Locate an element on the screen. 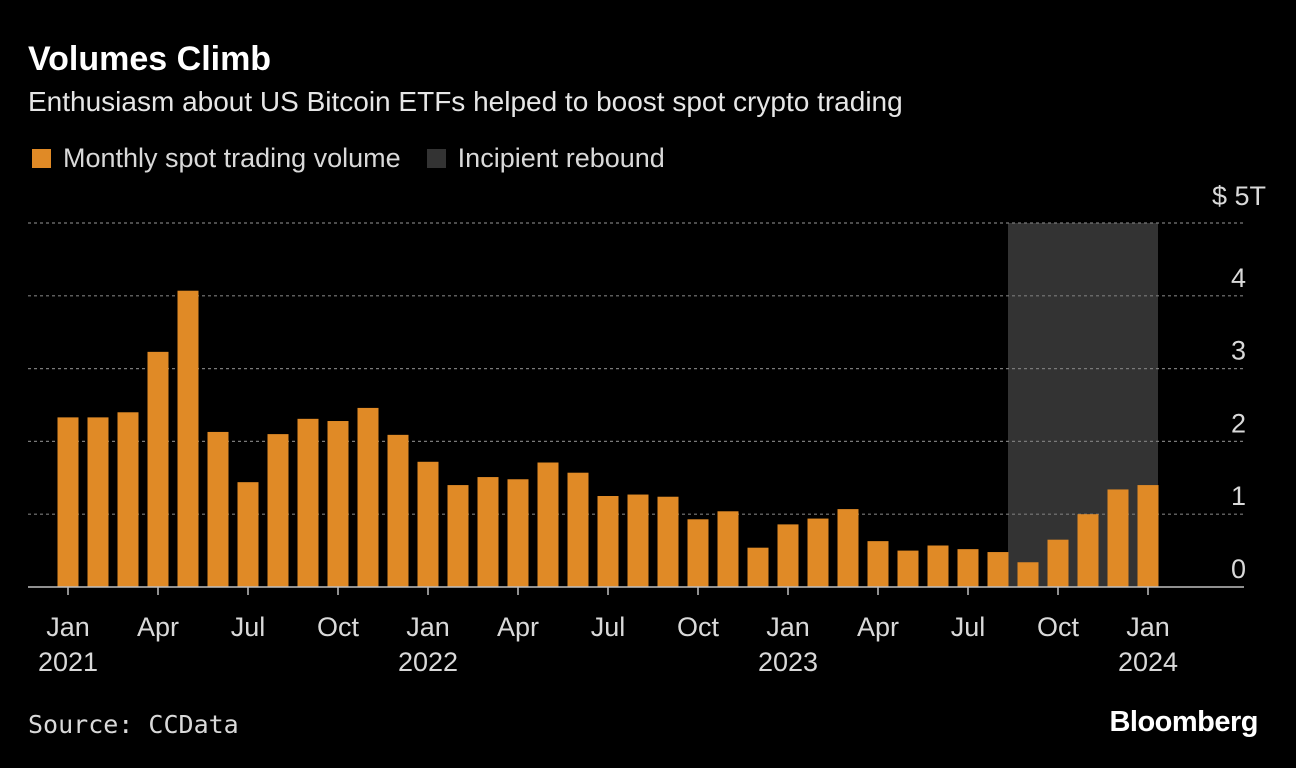 This screenshot has width=1296, height=768. legend-item-rebound: Incipient rebound is located at coordinates (545, 158).